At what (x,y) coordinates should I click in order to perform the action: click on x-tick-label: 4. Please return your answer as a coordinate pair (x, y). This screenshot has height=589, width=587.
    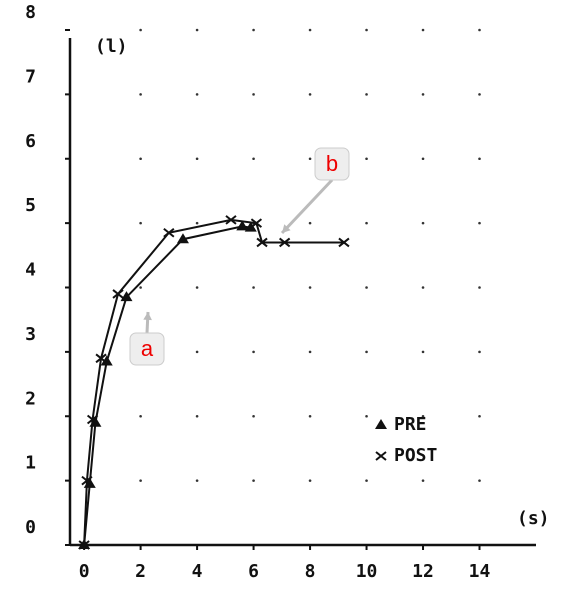
    Looking at the image, I should click on (197, 571).